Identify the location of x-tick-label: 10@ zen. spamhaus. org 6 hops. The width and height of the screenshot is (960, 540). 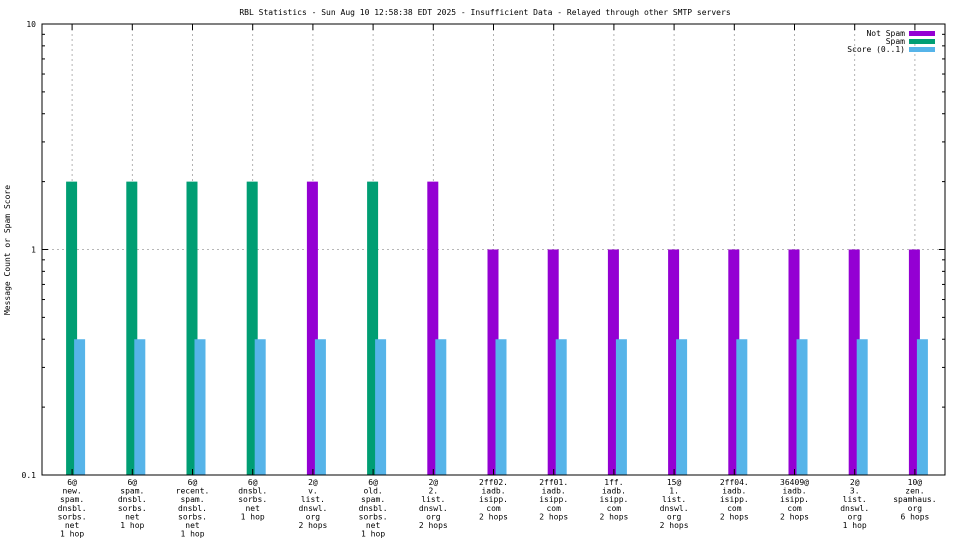
(914, 499).